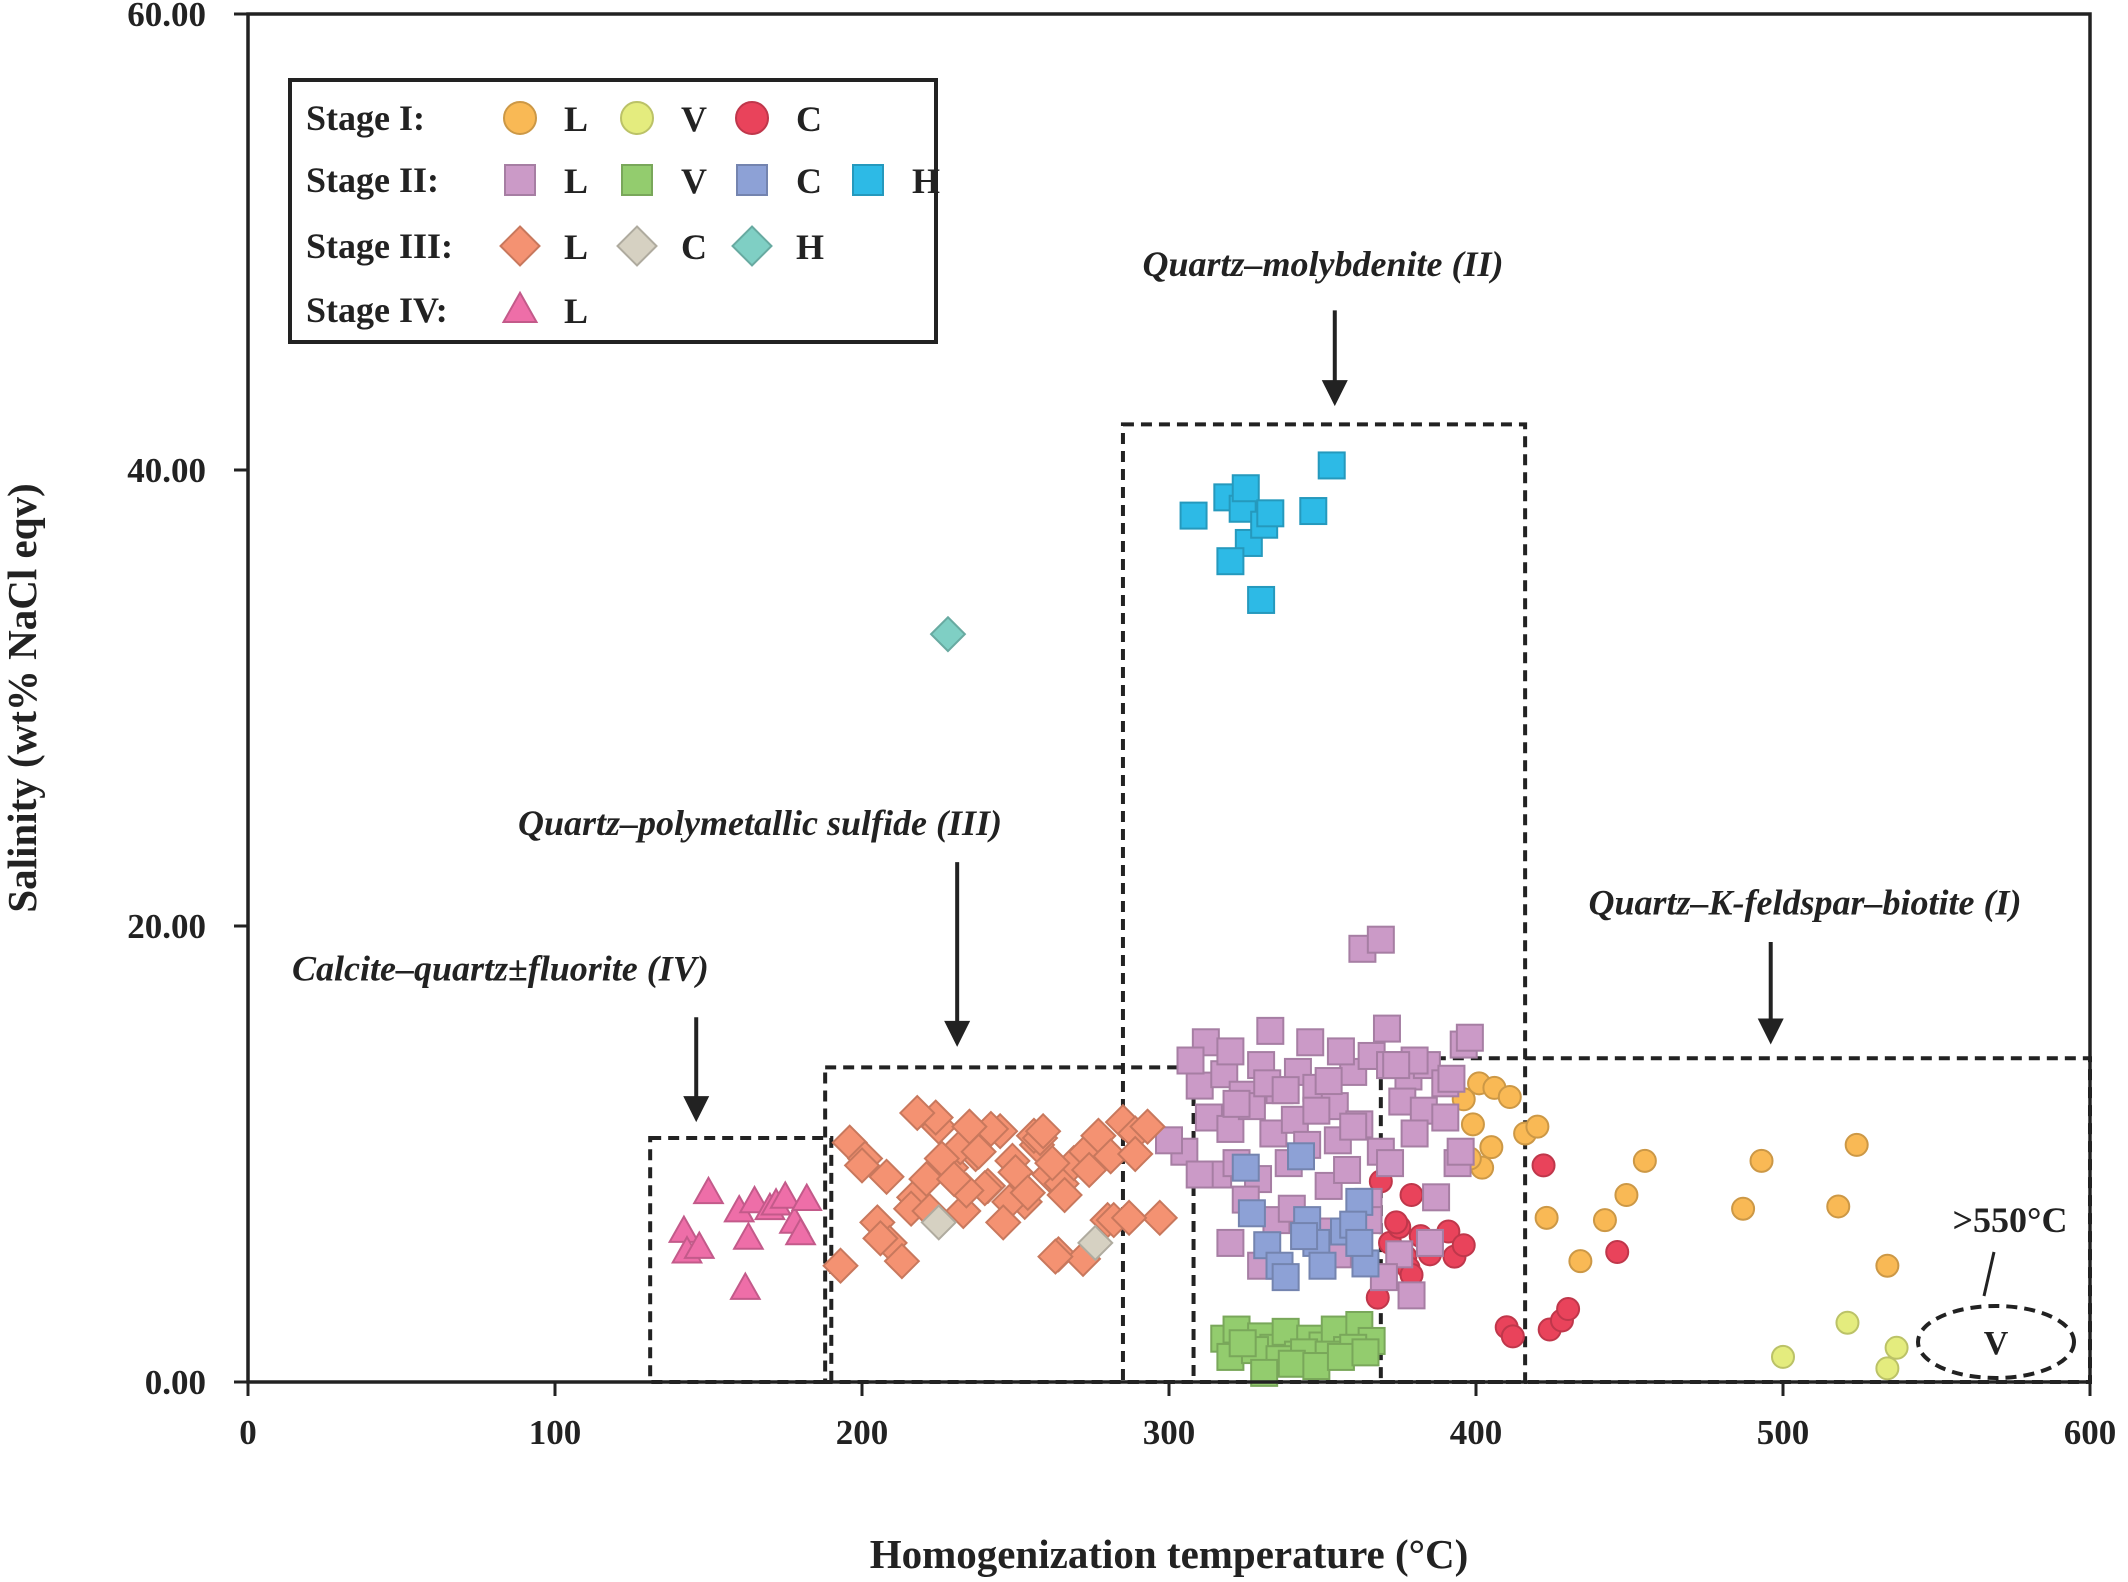 The height and width of the screenshot is (1582, 2128). I want to click on annotation-label-3: Quartz–molybdenite (II), so click(1322, 264).